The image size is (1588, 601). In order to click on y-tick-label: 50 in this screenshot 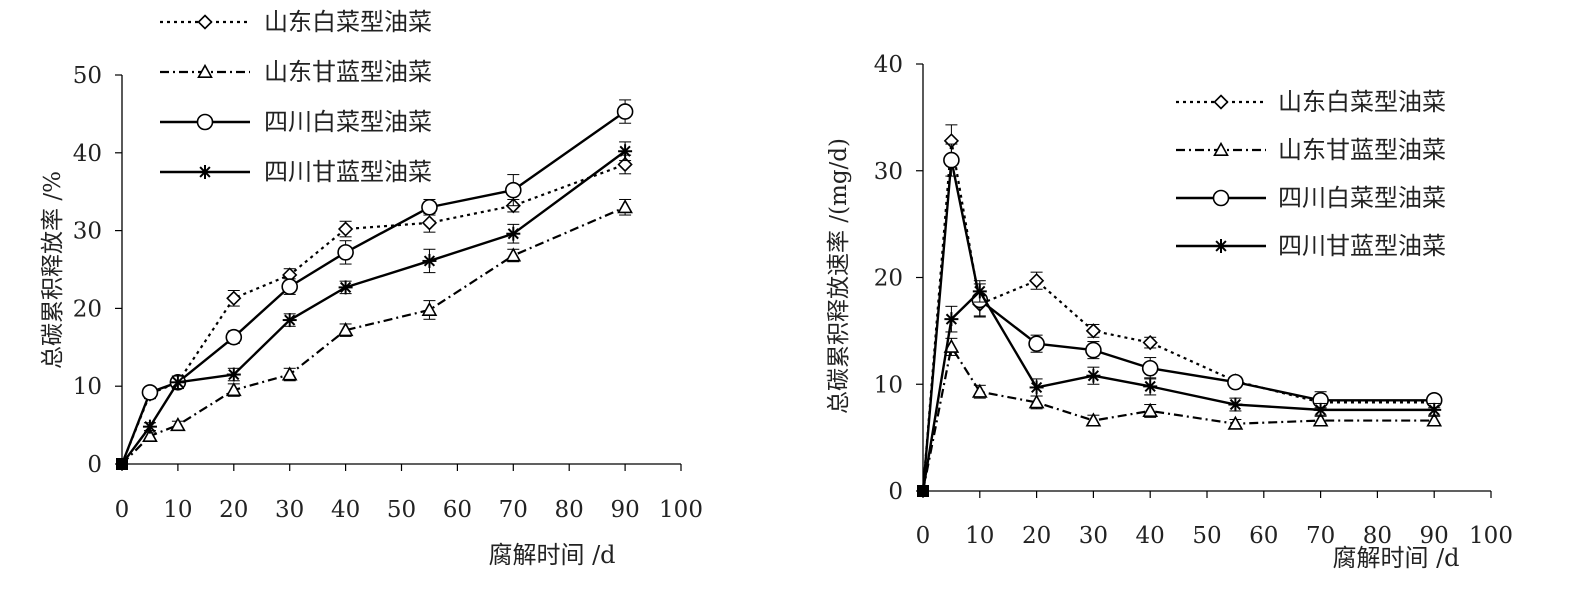, I will do `click(87, 76)`.